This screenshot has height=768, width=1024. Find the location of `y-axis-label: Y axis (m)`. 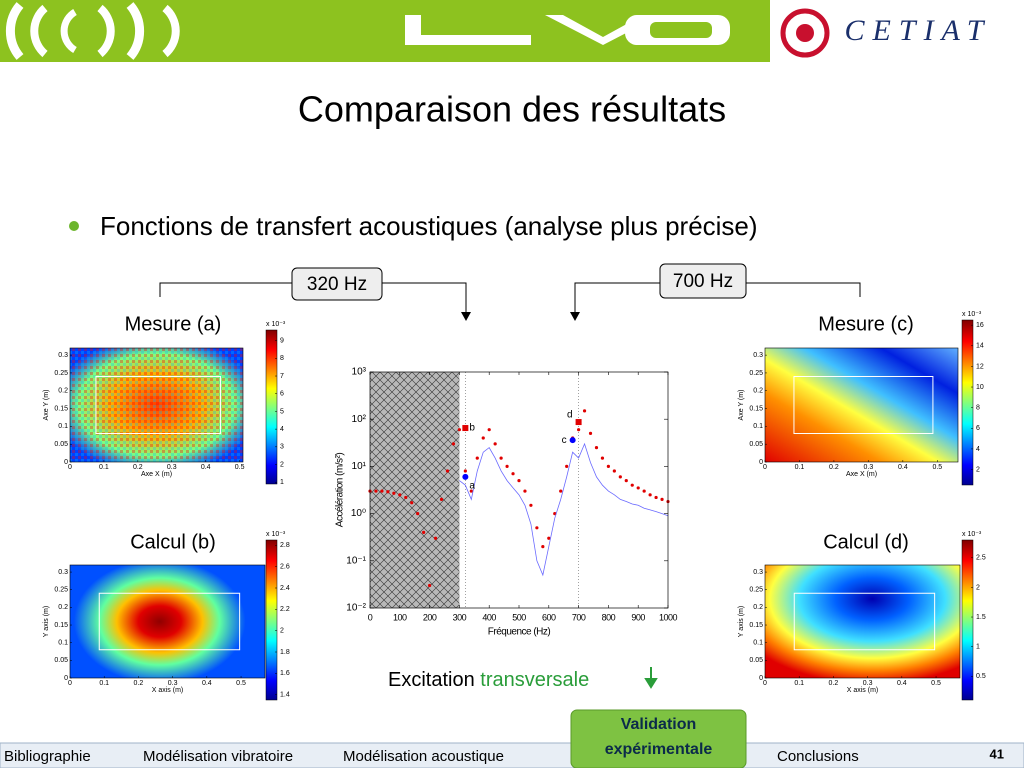

y-axis-label: Y axis (m) is located at coordinates (46, 621).